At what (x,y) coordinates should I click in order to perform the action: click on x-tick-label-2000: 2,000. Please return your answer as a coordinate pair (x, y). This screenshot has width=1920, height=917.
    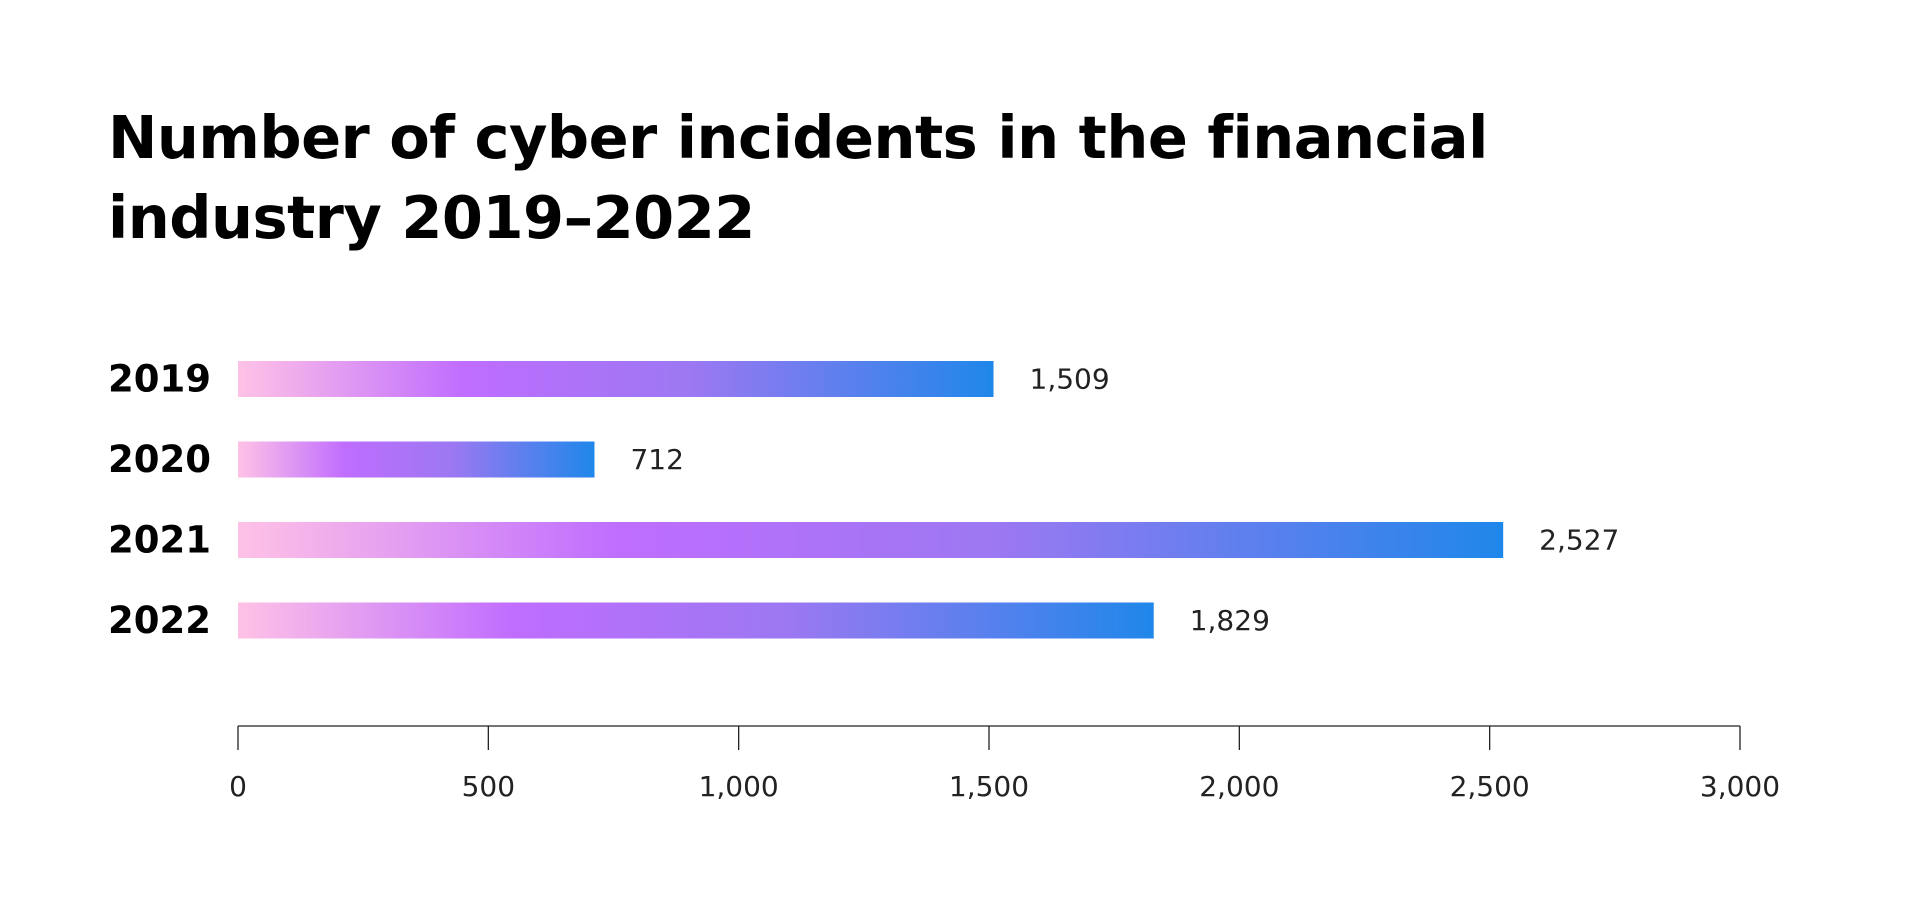
    Looking at the image, I should click on (1239, 786).